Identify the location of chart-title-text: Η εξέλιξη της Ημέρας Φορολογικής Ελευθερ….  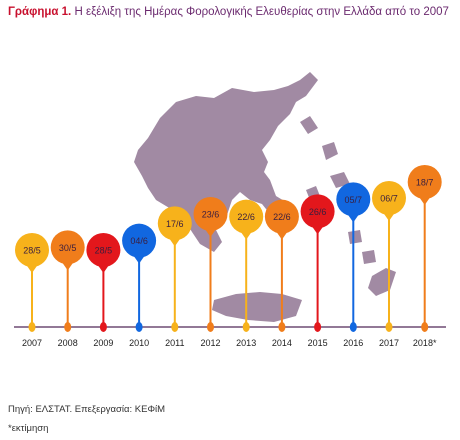
(261, 12).